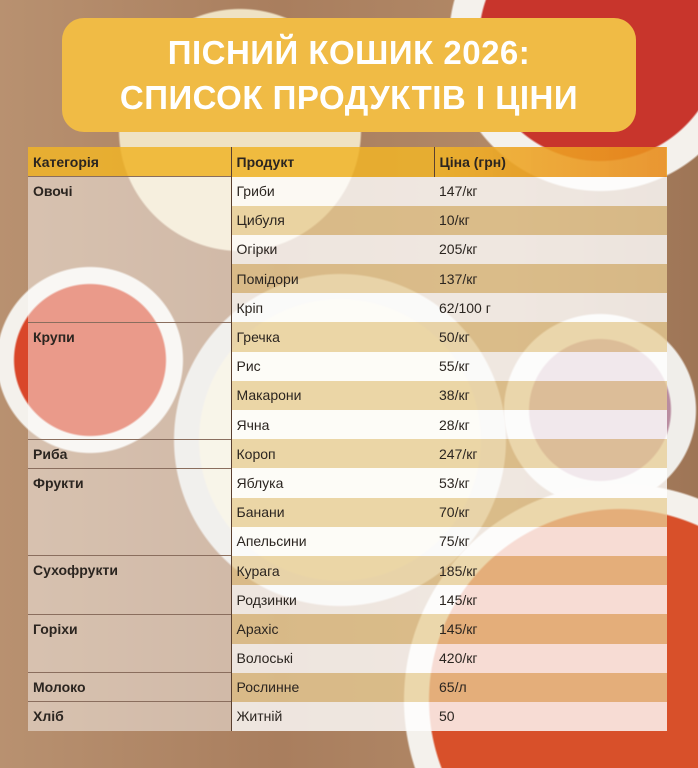 The height and width of the screenshot is (768, 698). What do you see at coordinates (332, 687) in the screenshot?
I see `product-cell: Рослинне` at bounding box center [332, 687].